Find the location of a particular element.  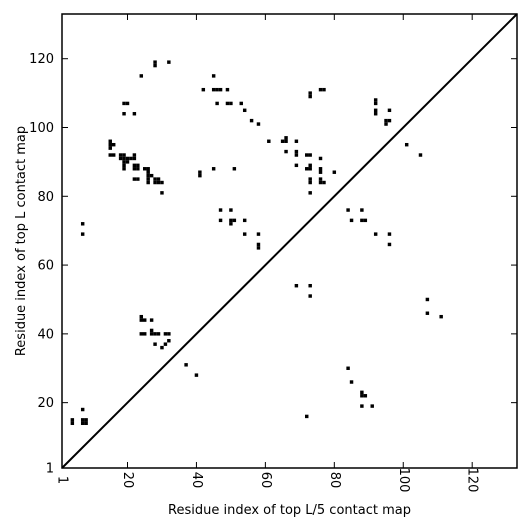

x-tick-label: 120 is located at coordinates (472, 480).